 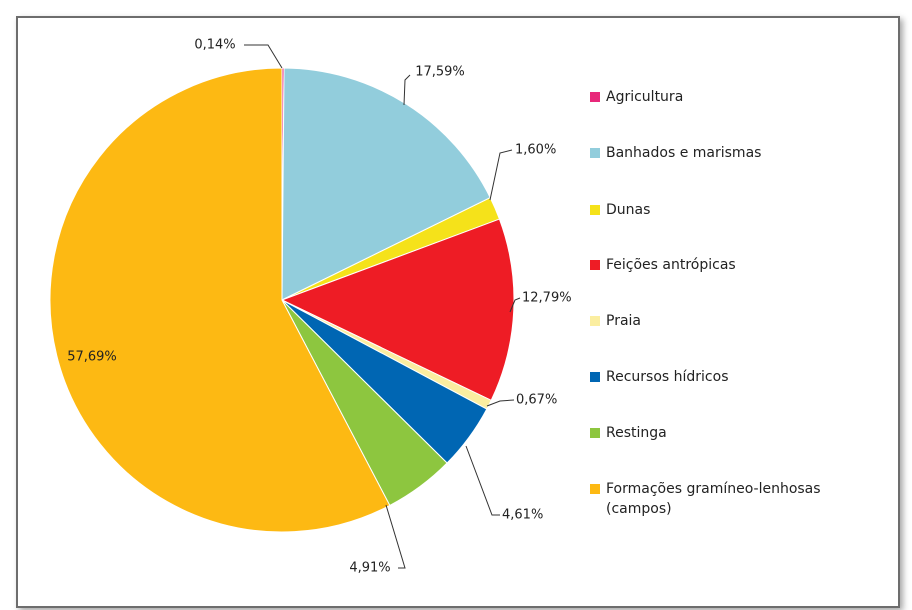 I want to click on legend-item: Restinga, so click(x=740, y=433).